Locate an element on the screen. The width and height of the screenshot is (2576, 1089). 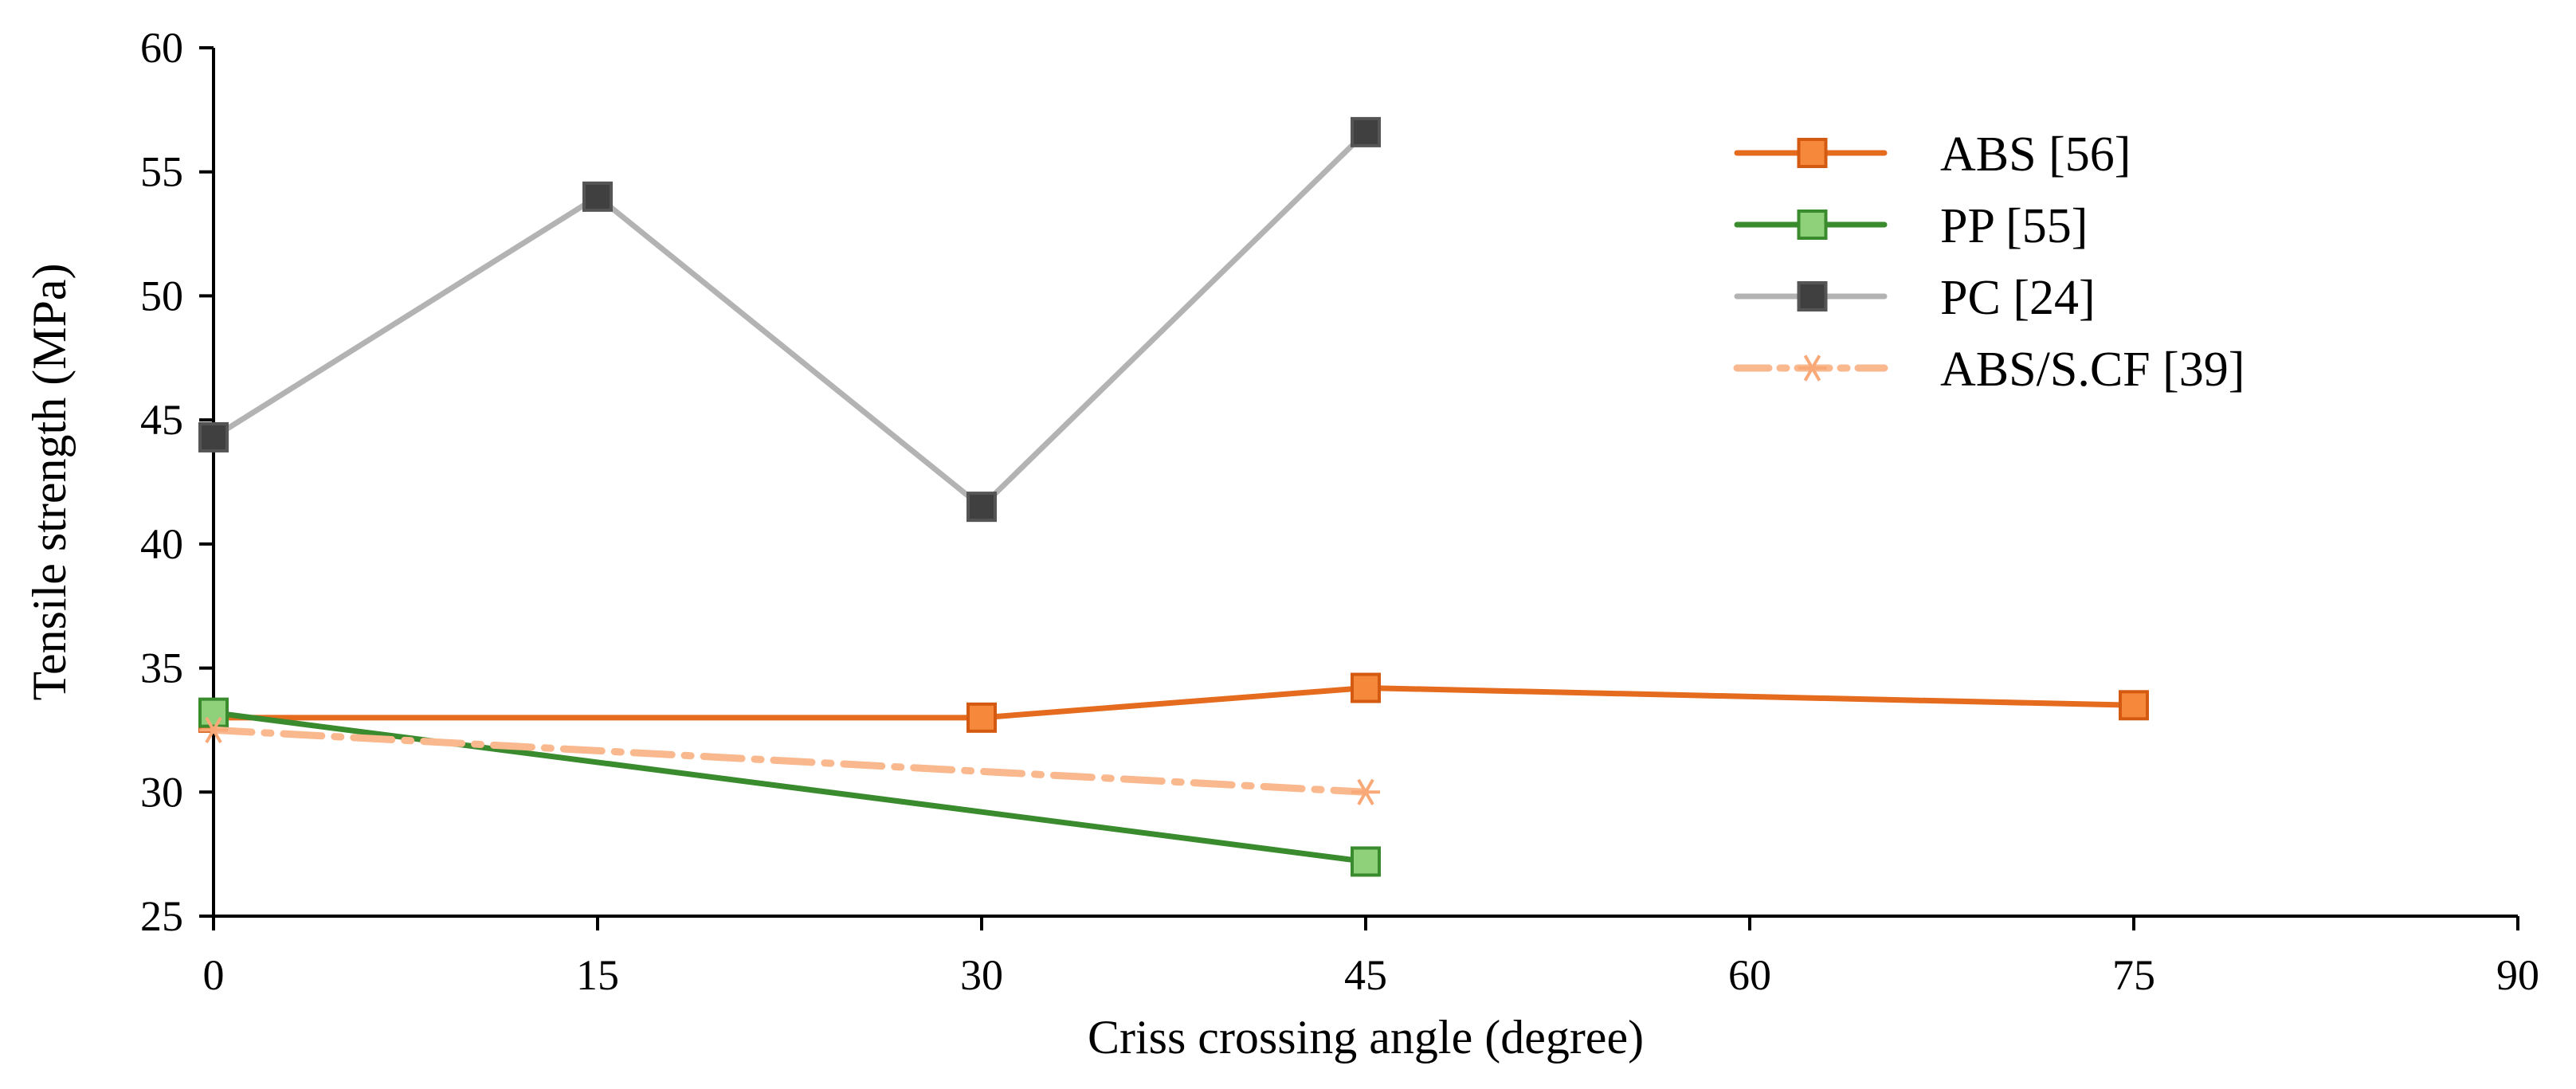
x-tick-label: 30 is located at coordinates (981, 975).